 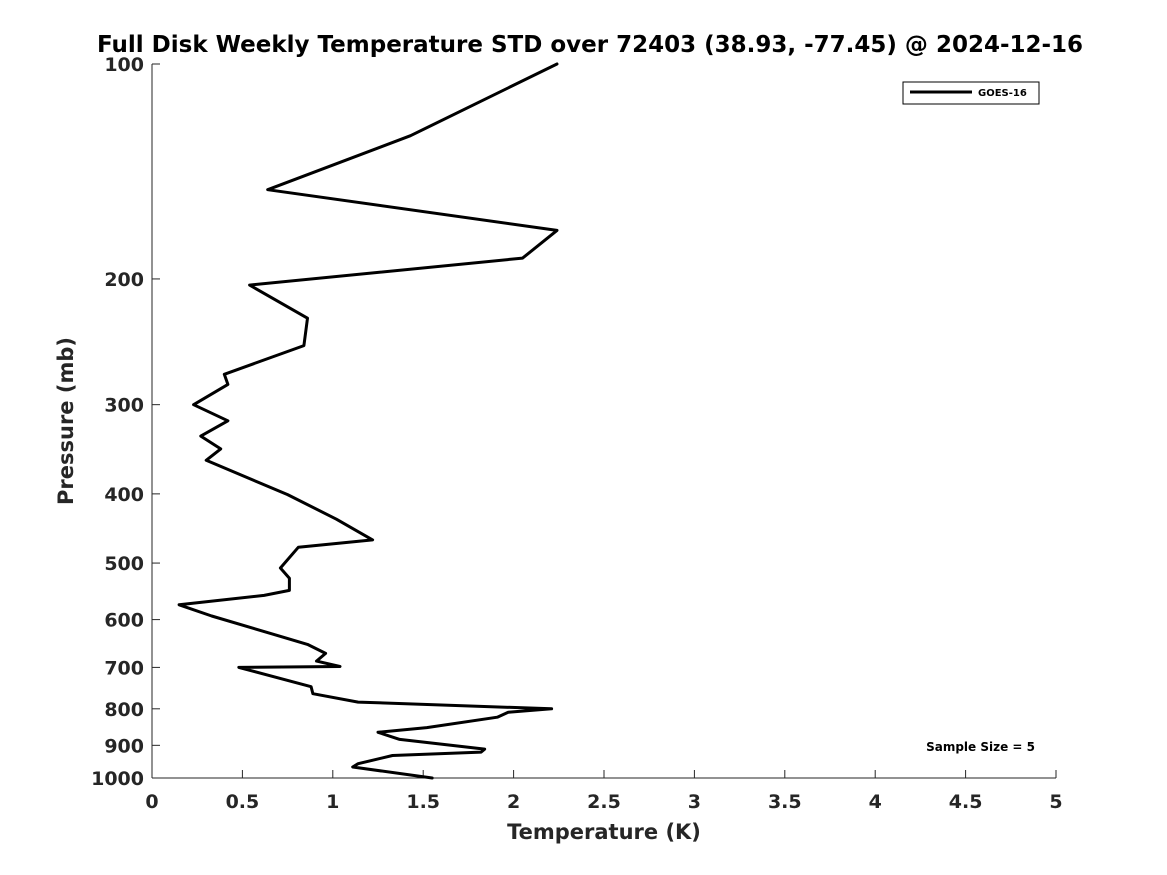 What do you see at coordinates (604, 832) in the screenshot?
I see `x-axis-label: Temperature (K)` at bounding box center [604, 832].